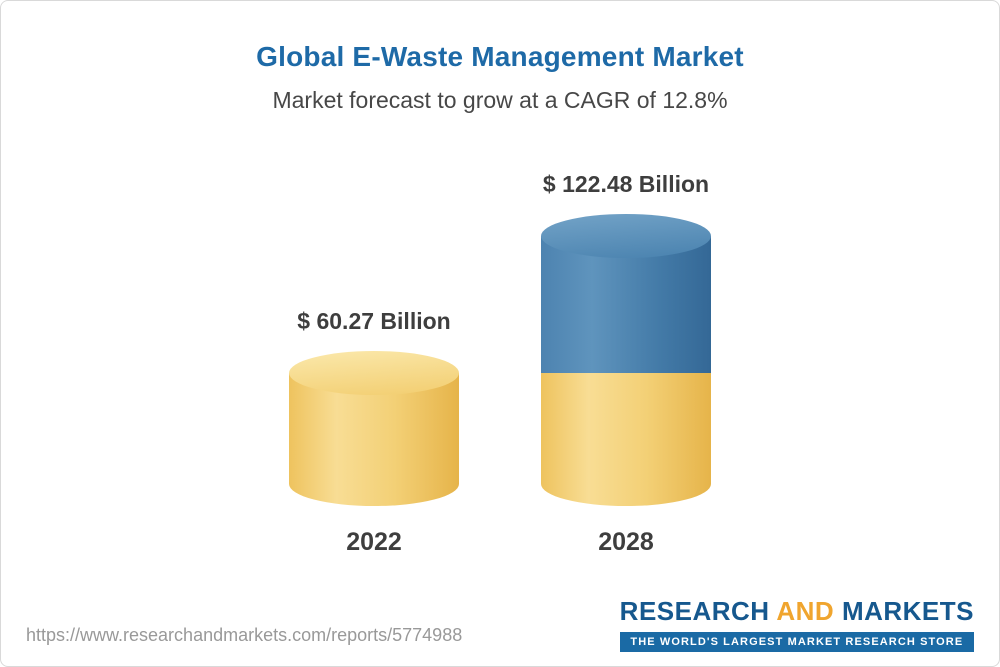  What do you see at coordinates (626, 184) in the screenshot?
I see `value-label-2028: $ 122.48 Billion` at bounding box center [626, 184].